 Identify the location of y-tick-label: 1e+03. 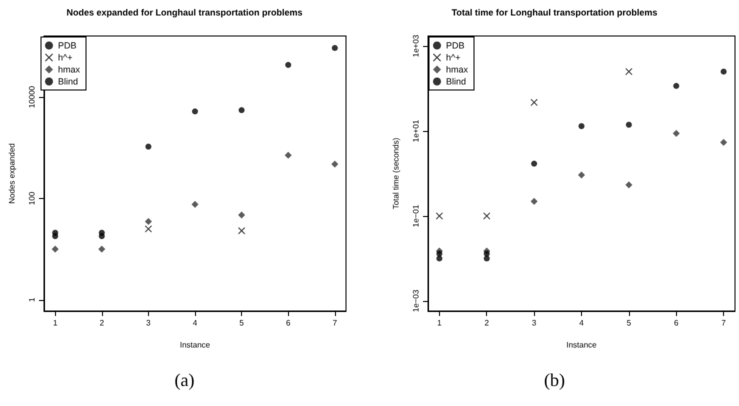
(416, 46).